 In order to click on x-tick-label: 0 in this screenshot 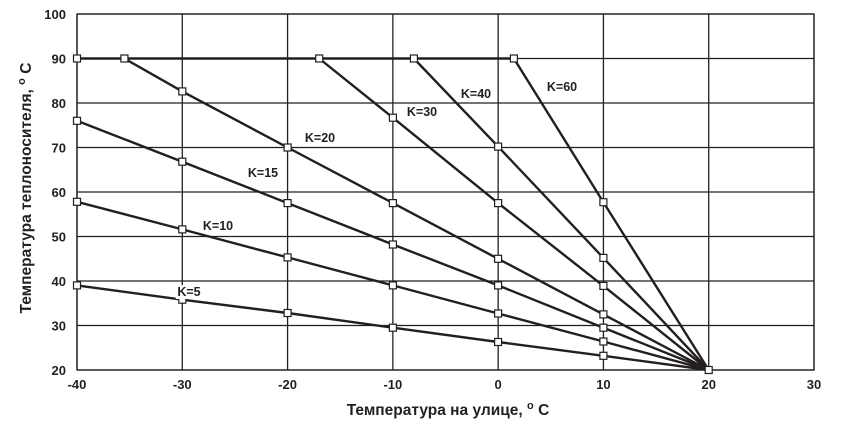, I will do `click(498, 384)`.